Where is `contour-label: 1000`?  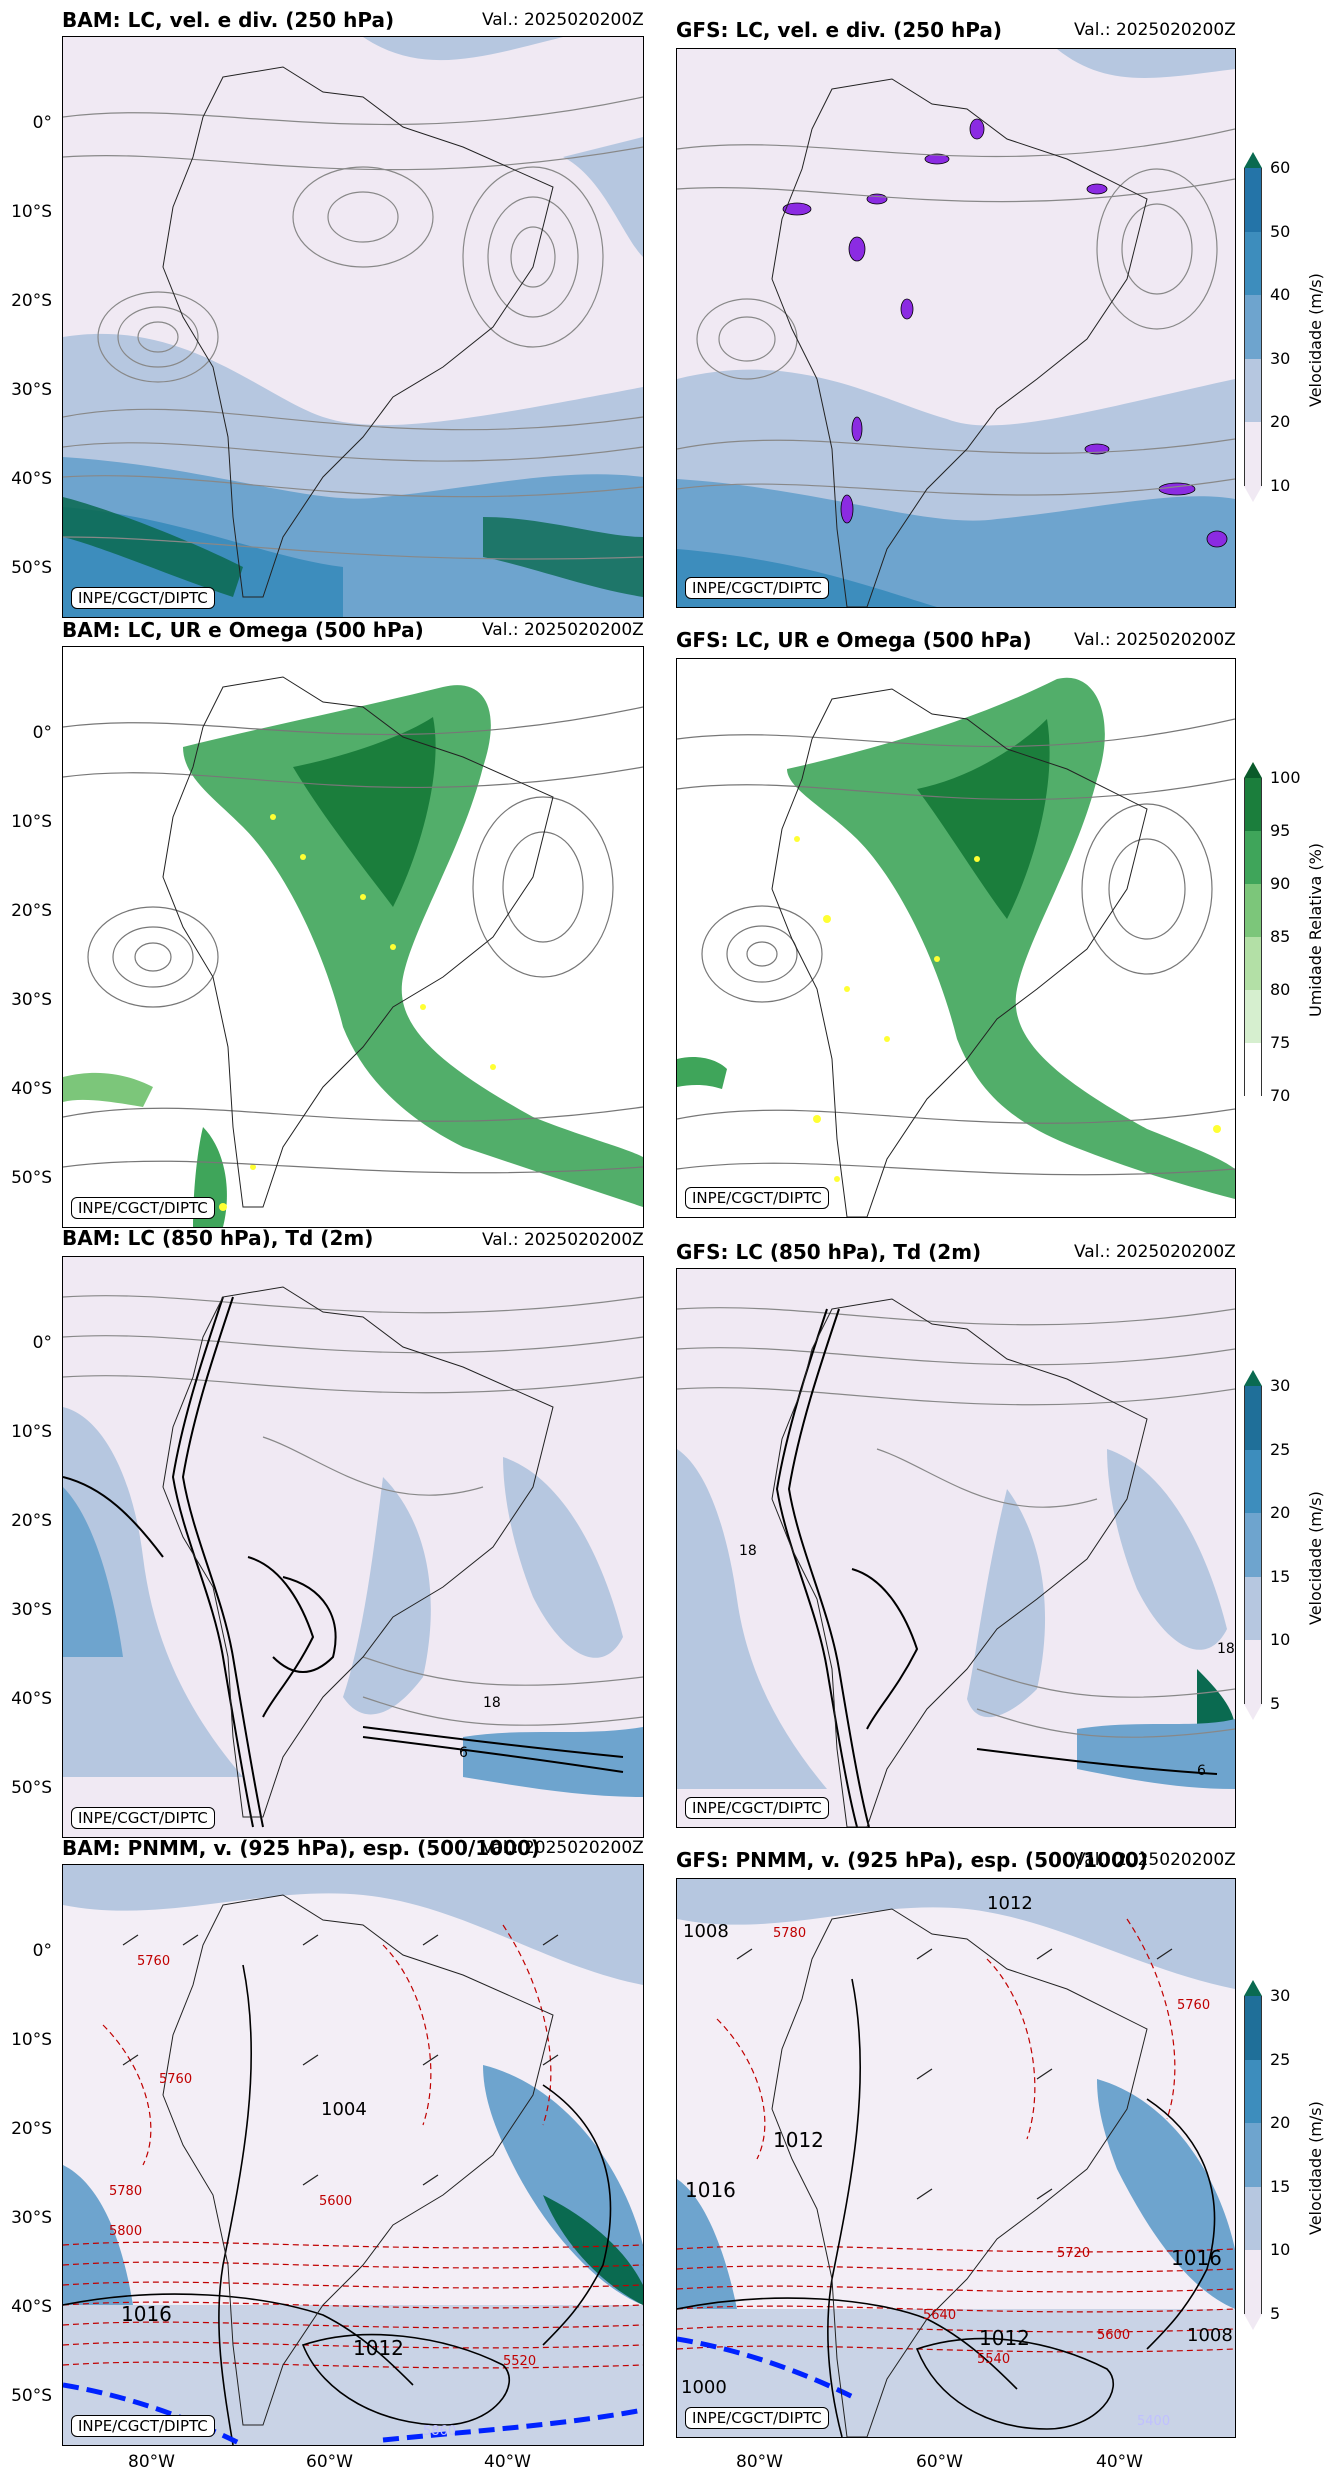 contour-label: 1000 is located at coordinates (704, 2387).